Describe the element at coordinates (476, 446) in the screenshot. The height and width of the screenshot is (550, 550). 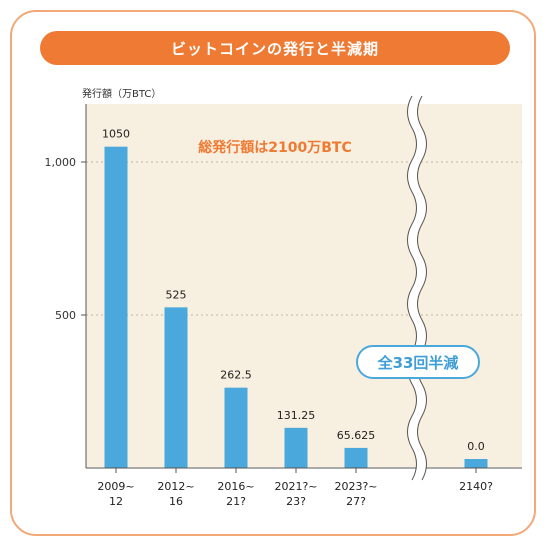
I see `bar-value-label: 0.0` at that location.